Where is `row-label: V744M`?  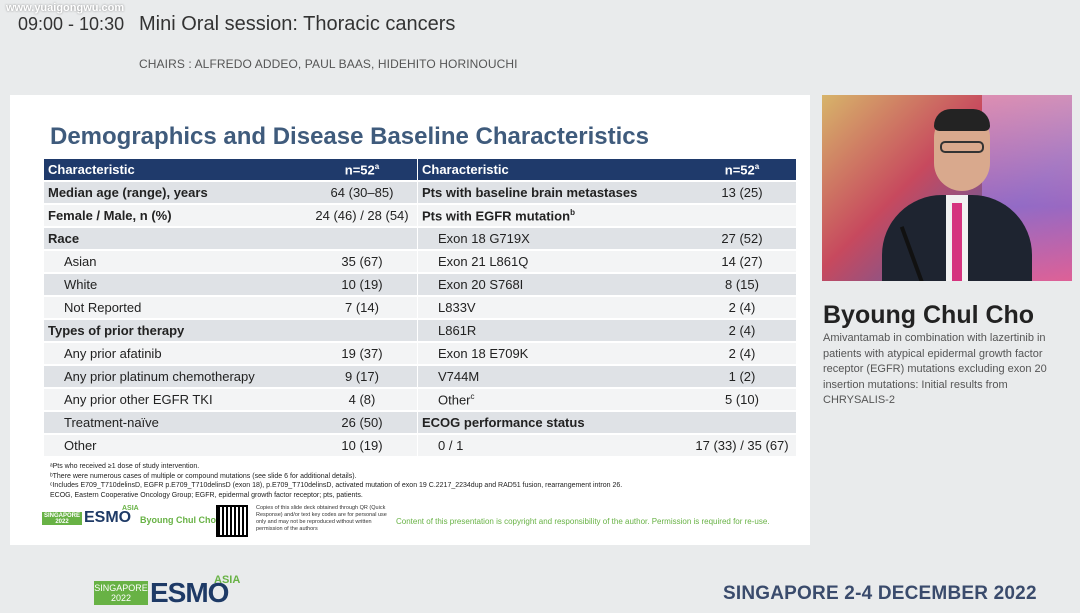 row-label: V744M is located at coordinates (553, 376).